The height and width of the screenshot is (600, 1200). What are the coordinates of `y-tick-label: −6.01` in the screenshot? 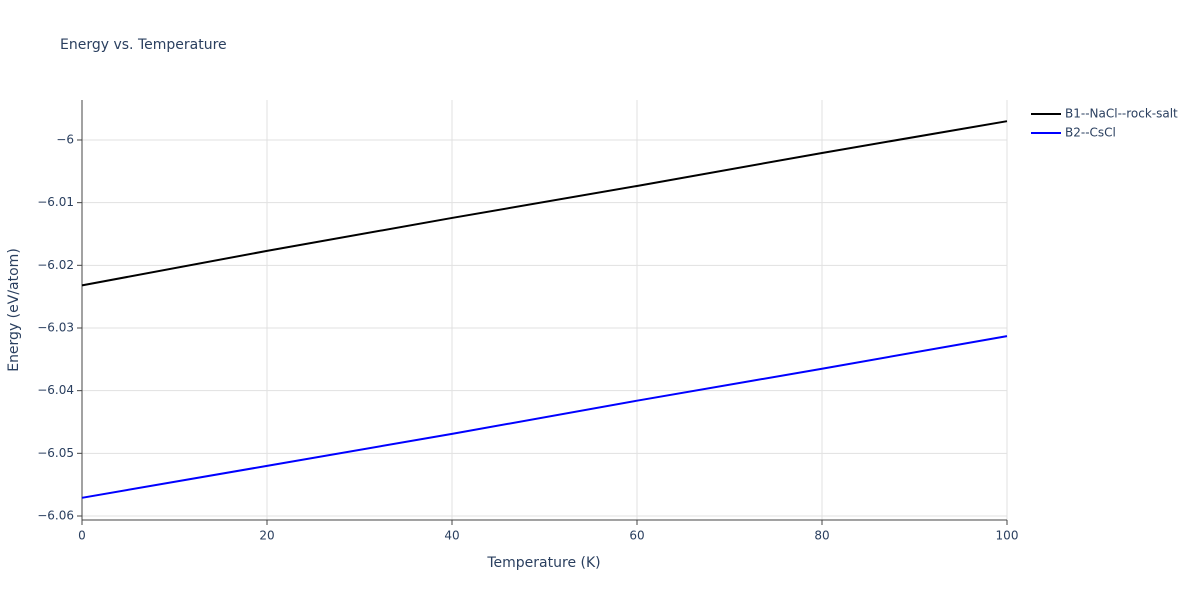 It's located at (55, 202).